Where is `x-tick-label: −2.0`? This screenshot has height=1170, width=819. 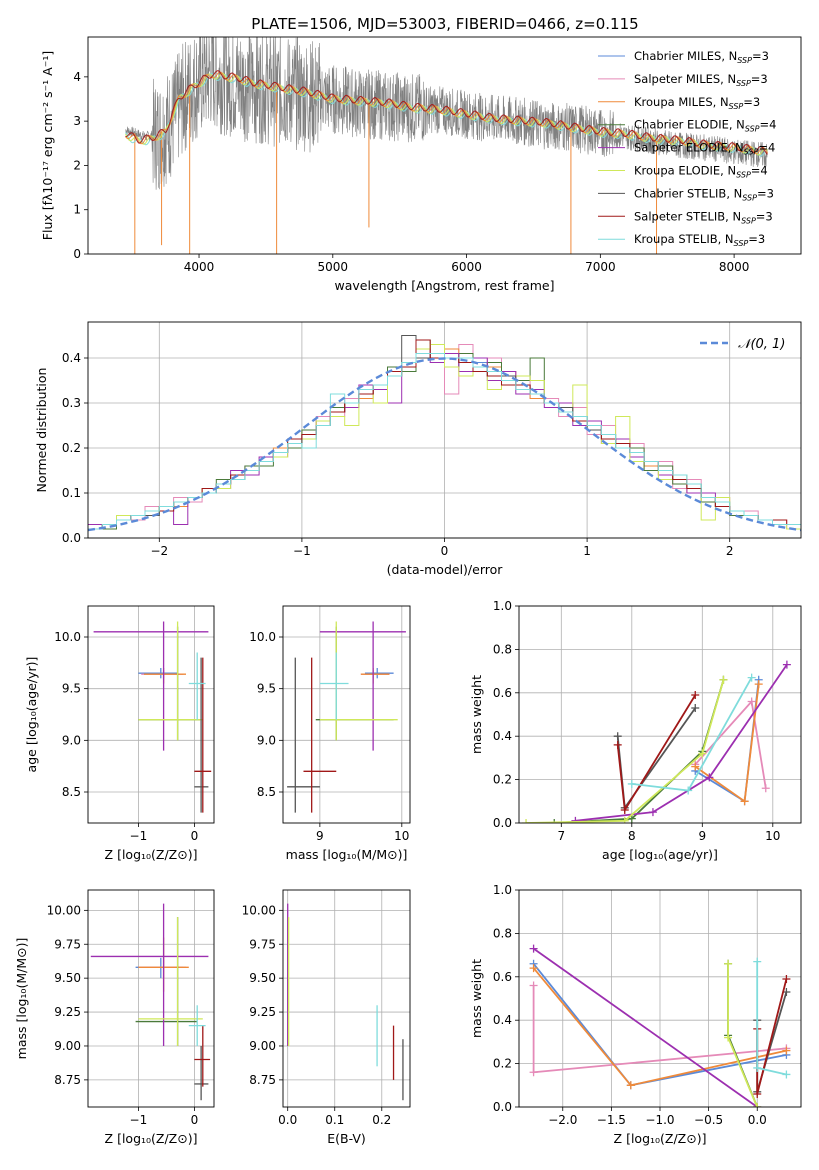
x-tick-label: −2.0 is located at coordinates (562, 1120).